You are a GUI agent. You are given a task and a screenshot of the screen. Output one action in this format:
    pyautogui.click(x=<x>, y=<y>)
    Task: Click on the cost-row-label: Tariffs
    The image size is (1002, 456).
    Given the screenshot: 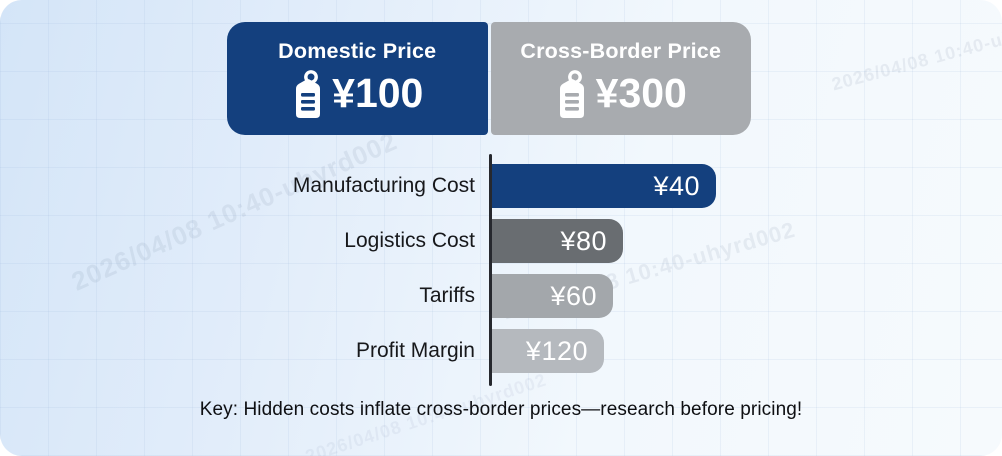 What is the action you would take?
    pyautogui.click(x=447, y=295)
    